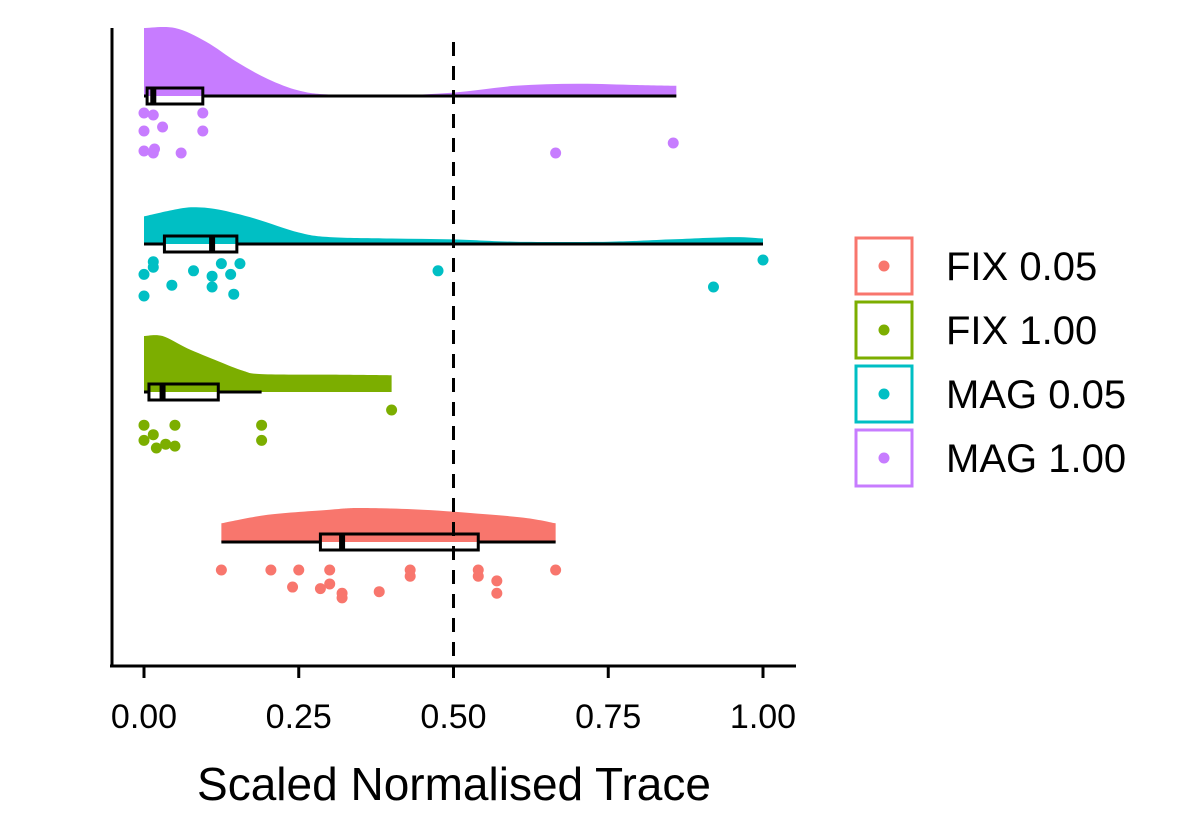  Describe the element at coordinates (299, 717) in the screenshot. I see `x-tick-label: 0.25` at that location.